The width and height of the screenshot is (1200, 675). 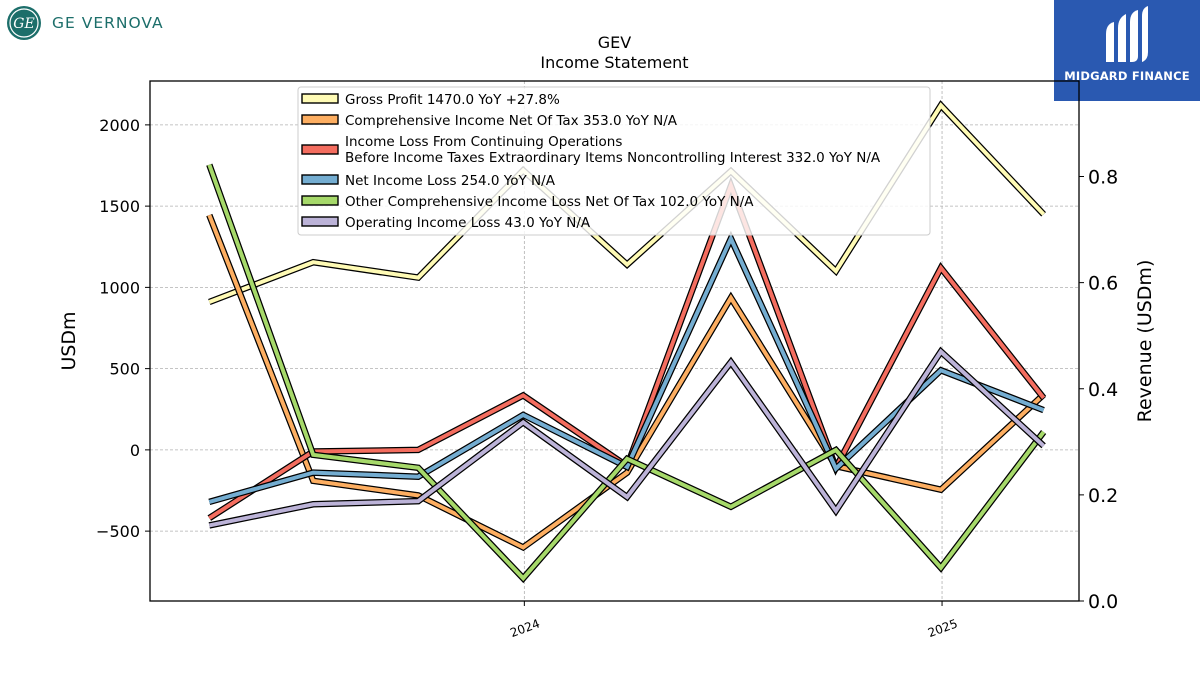 What do you see at coordinates (450, 181) in the screenshot?
I see `legend-entry-label: Net Income Loss 254.0 YoY N/A` at bounding box center [450, 181].